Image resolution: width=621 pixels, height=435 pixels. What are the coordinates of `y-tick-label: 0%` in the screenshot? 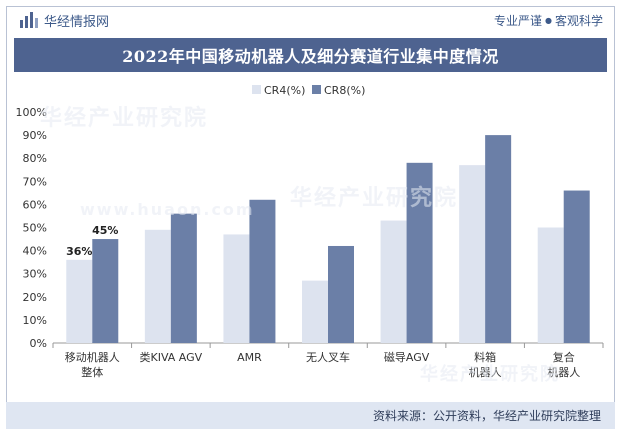 It's located at (38, 343).